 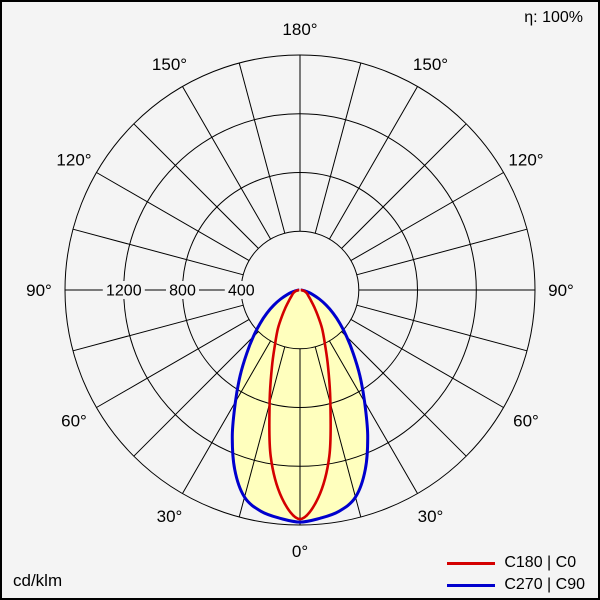 What do you see at coordinates (540, 562) in the screenshot?
I see `legend-label-c180-c0: C180 | C0` at bounding box center [540, 562].